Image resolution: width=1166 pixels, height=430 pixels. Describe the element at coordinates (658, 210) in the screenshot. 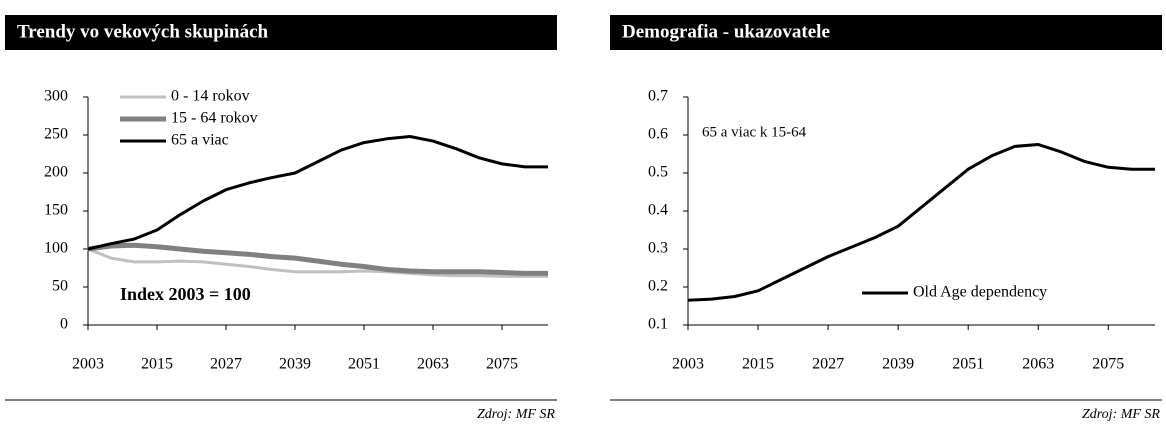

I see `y-tick-label: 0.4` at that location.